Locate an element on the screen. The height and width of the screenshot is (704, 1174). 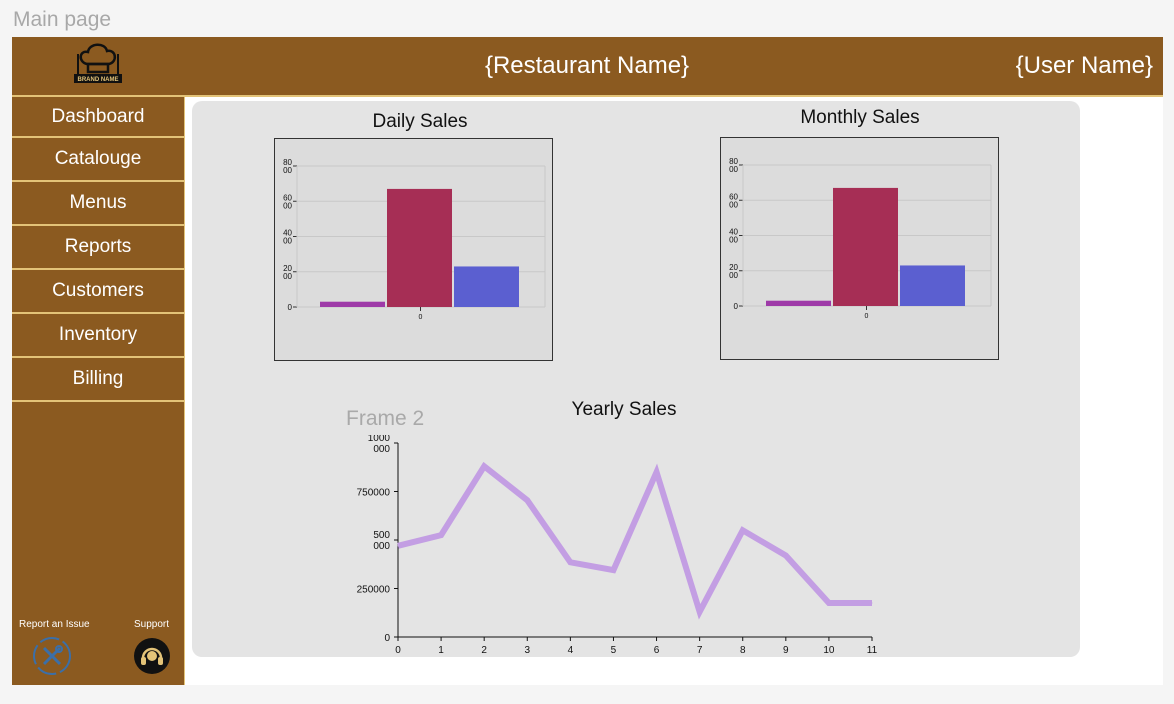
yearly-xtick-label: 2 is located at coordinates (484, 650).